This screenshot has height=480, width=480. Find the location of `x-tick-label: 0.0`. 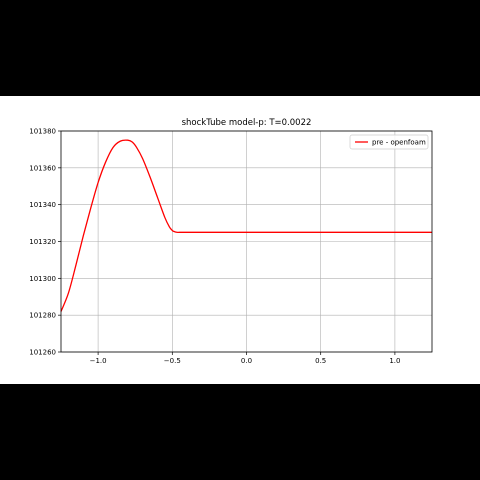

x-tick-label: 0.0 is located at coordinates (246, 361).